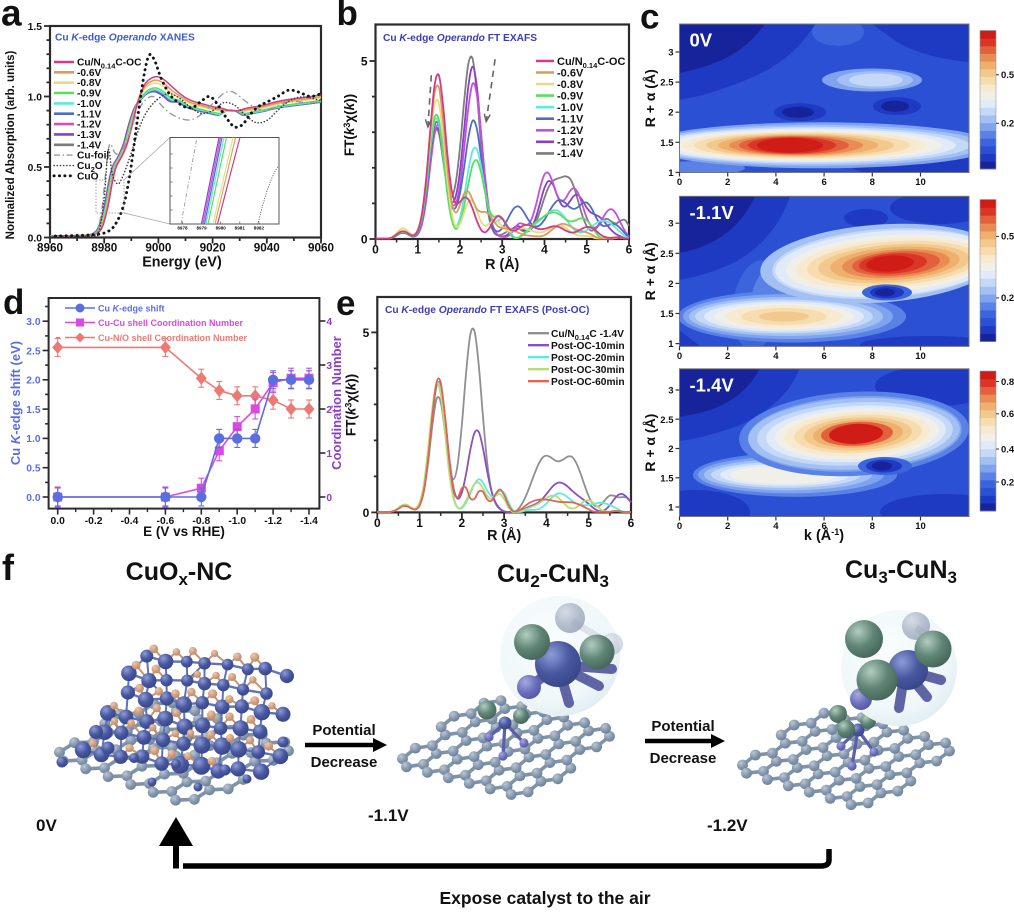  What do you see at coordinates (349, 125) in the screenshot?
I see `svg-text: FT(k3χ(k))` at bounding box center [349, 125].